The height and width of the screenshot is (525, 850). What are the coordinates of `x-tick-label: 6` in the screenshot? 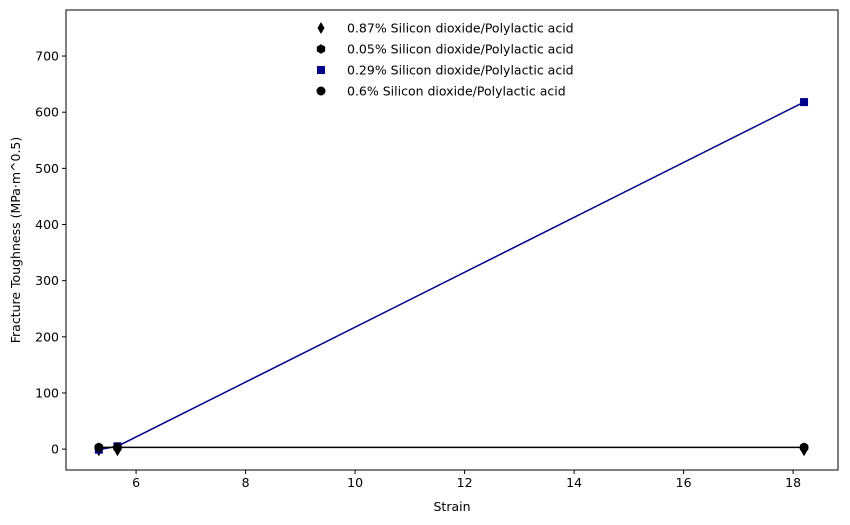 It's located at (136, 482).